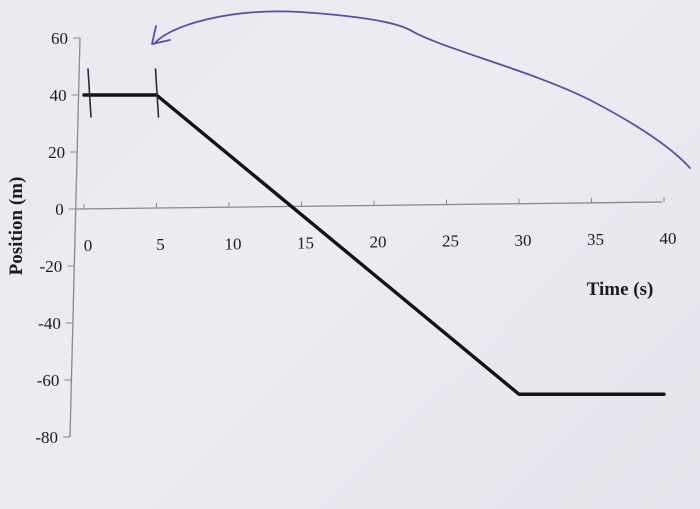 The image size is (700, 509). I want to click on x-tick-label: 0, so click(88, 245).